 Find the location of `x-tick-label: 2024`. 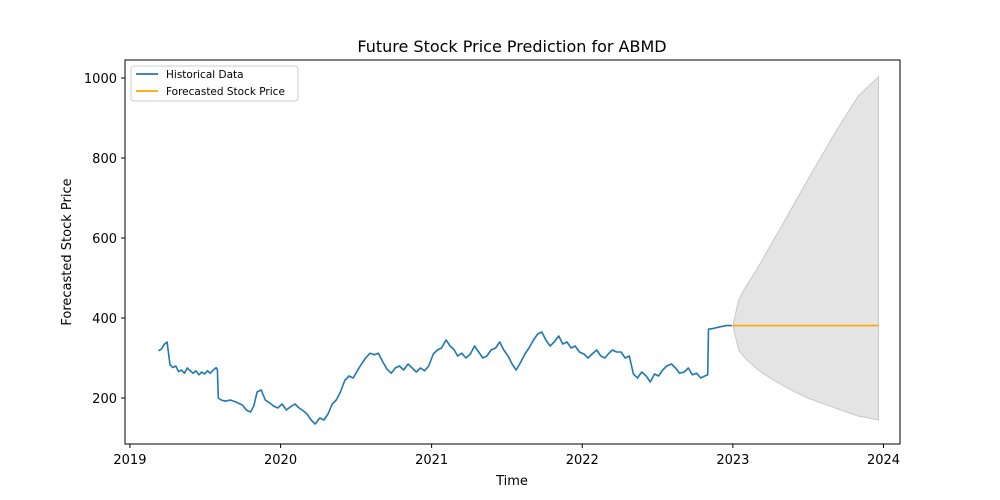

x-tick-label: 2024 is located at coordinates (883, 460).